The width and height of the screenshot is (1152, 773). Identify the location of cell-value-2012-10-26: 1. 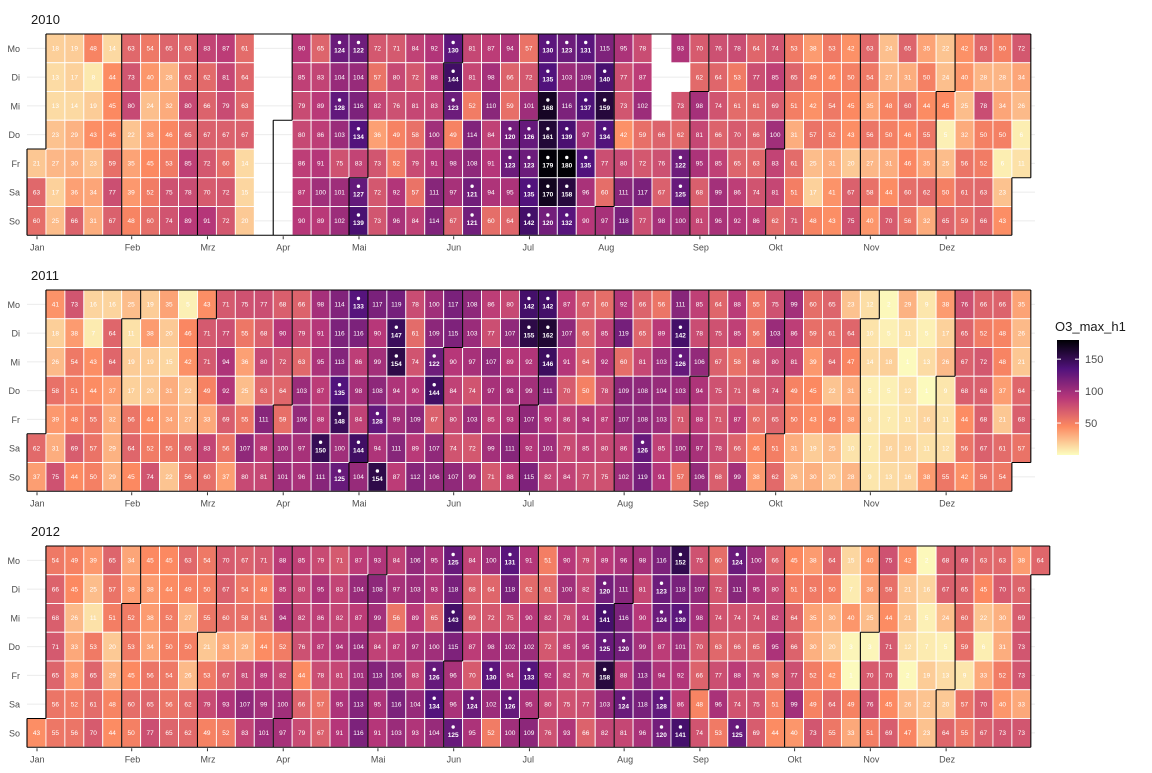
(851, 676).